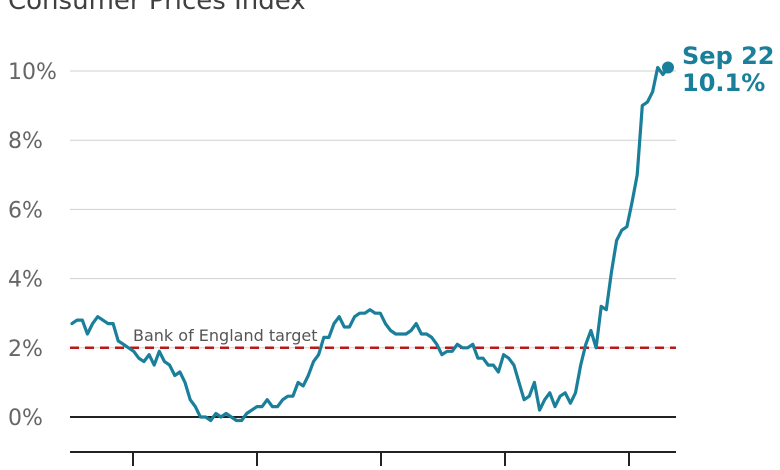  I want to click on y-tick-label: 2%, so click(25, 349).